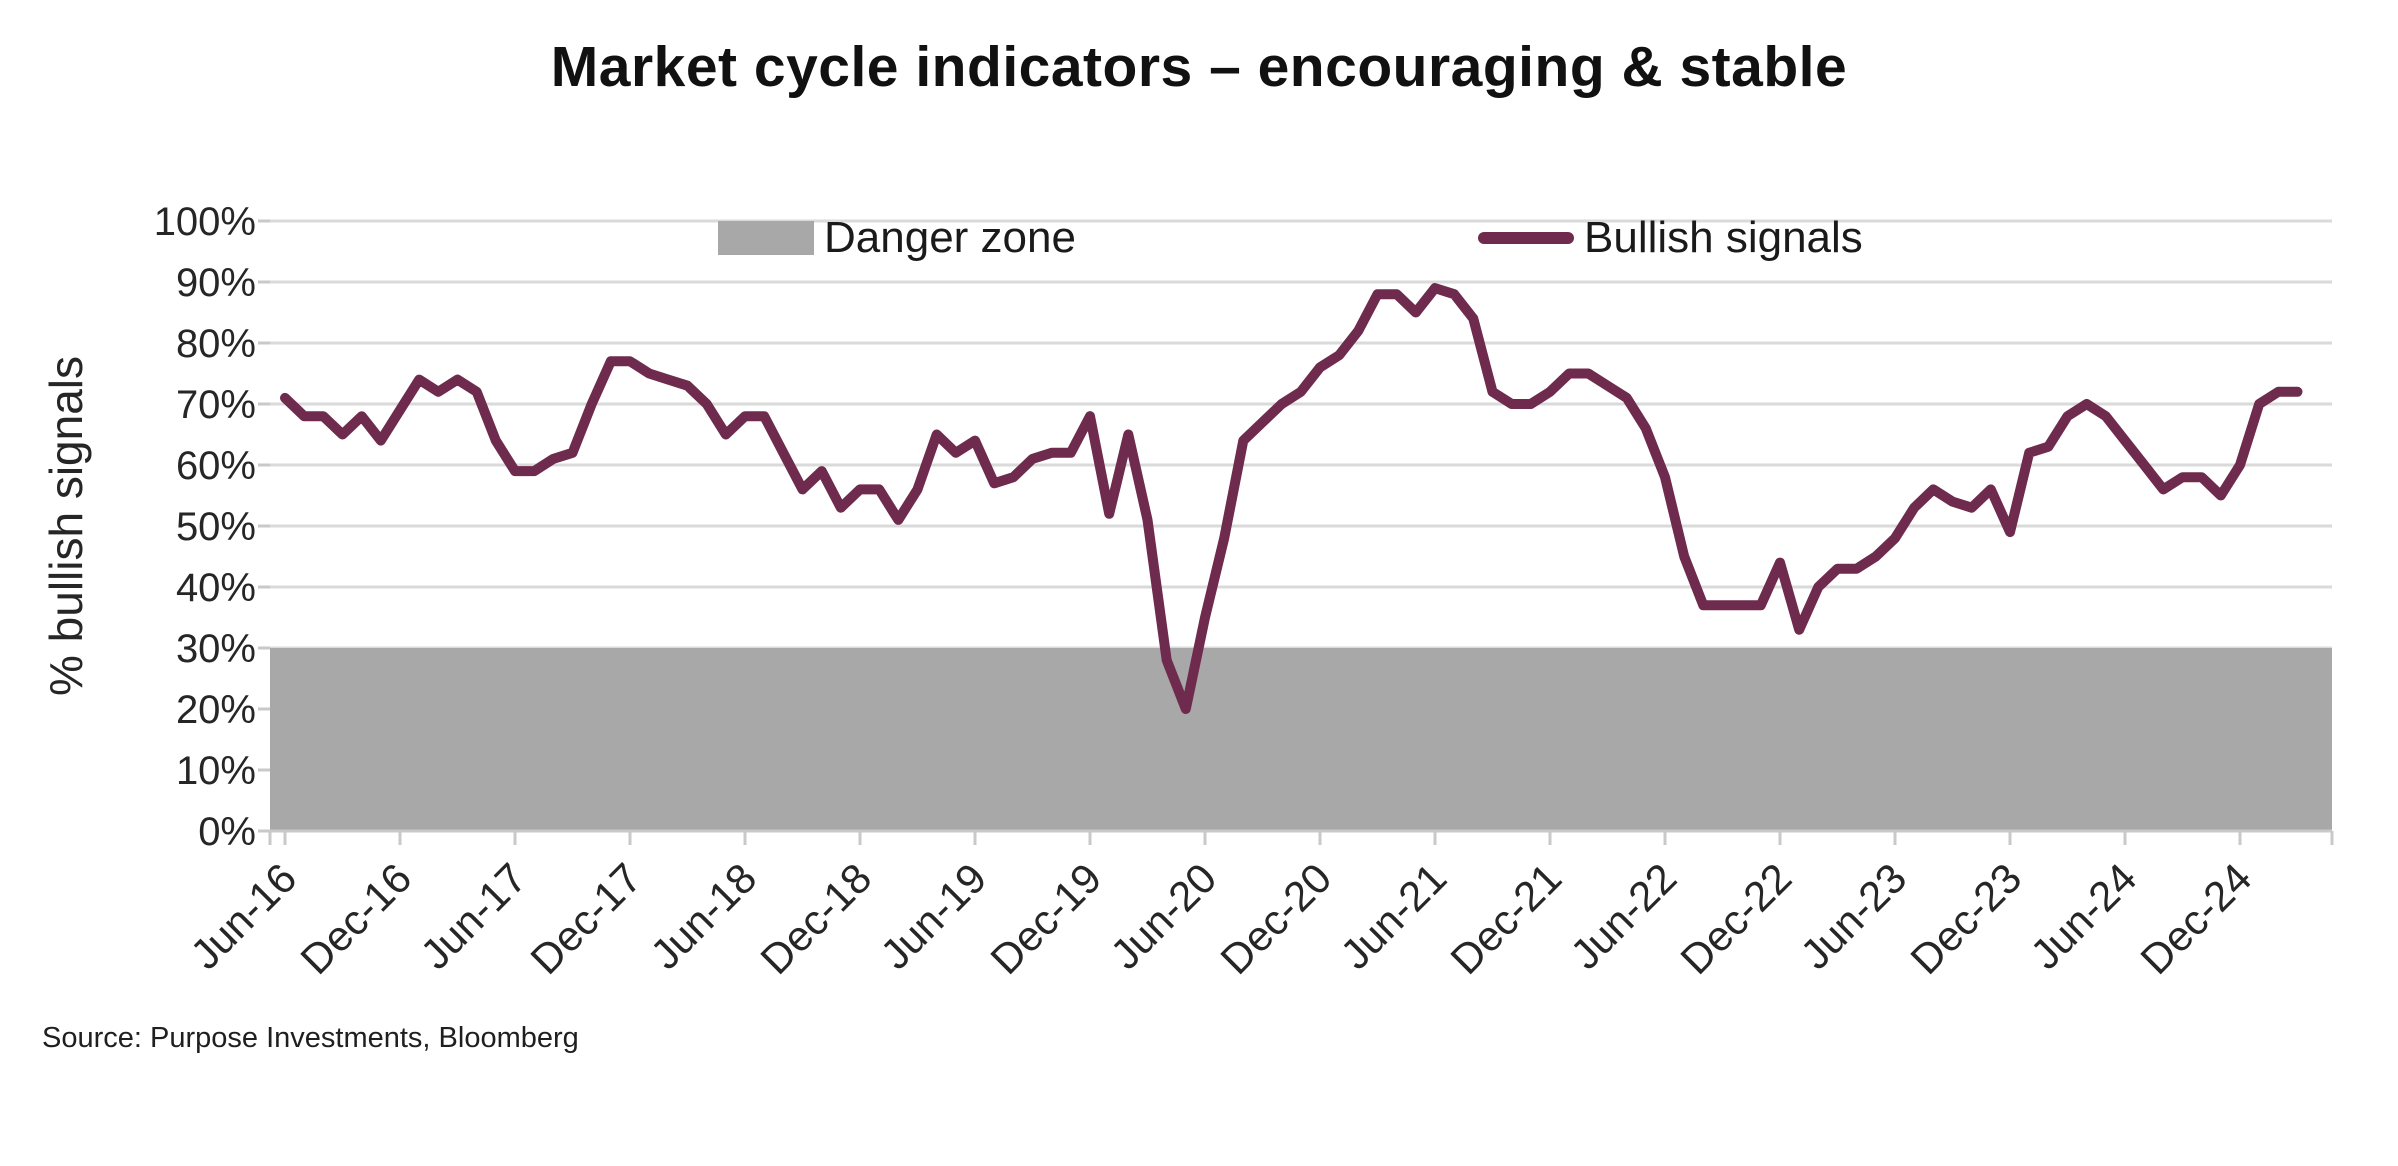 This screenshot has height=1166, width=2398. I want to click on legend-item-danger-zone: Danger zone, so click(897, 237).